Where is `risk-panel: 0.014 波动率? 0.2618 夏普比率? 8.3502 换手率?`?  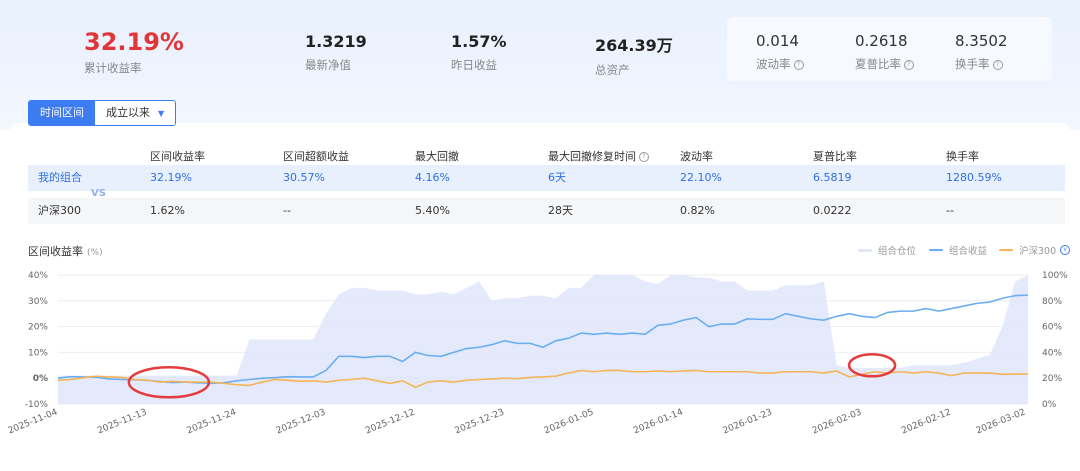
risk-panel: 0.014 波动率? 0.2618 夏普比率? 8.3502 换手率? is located at coordinates (889, 49).